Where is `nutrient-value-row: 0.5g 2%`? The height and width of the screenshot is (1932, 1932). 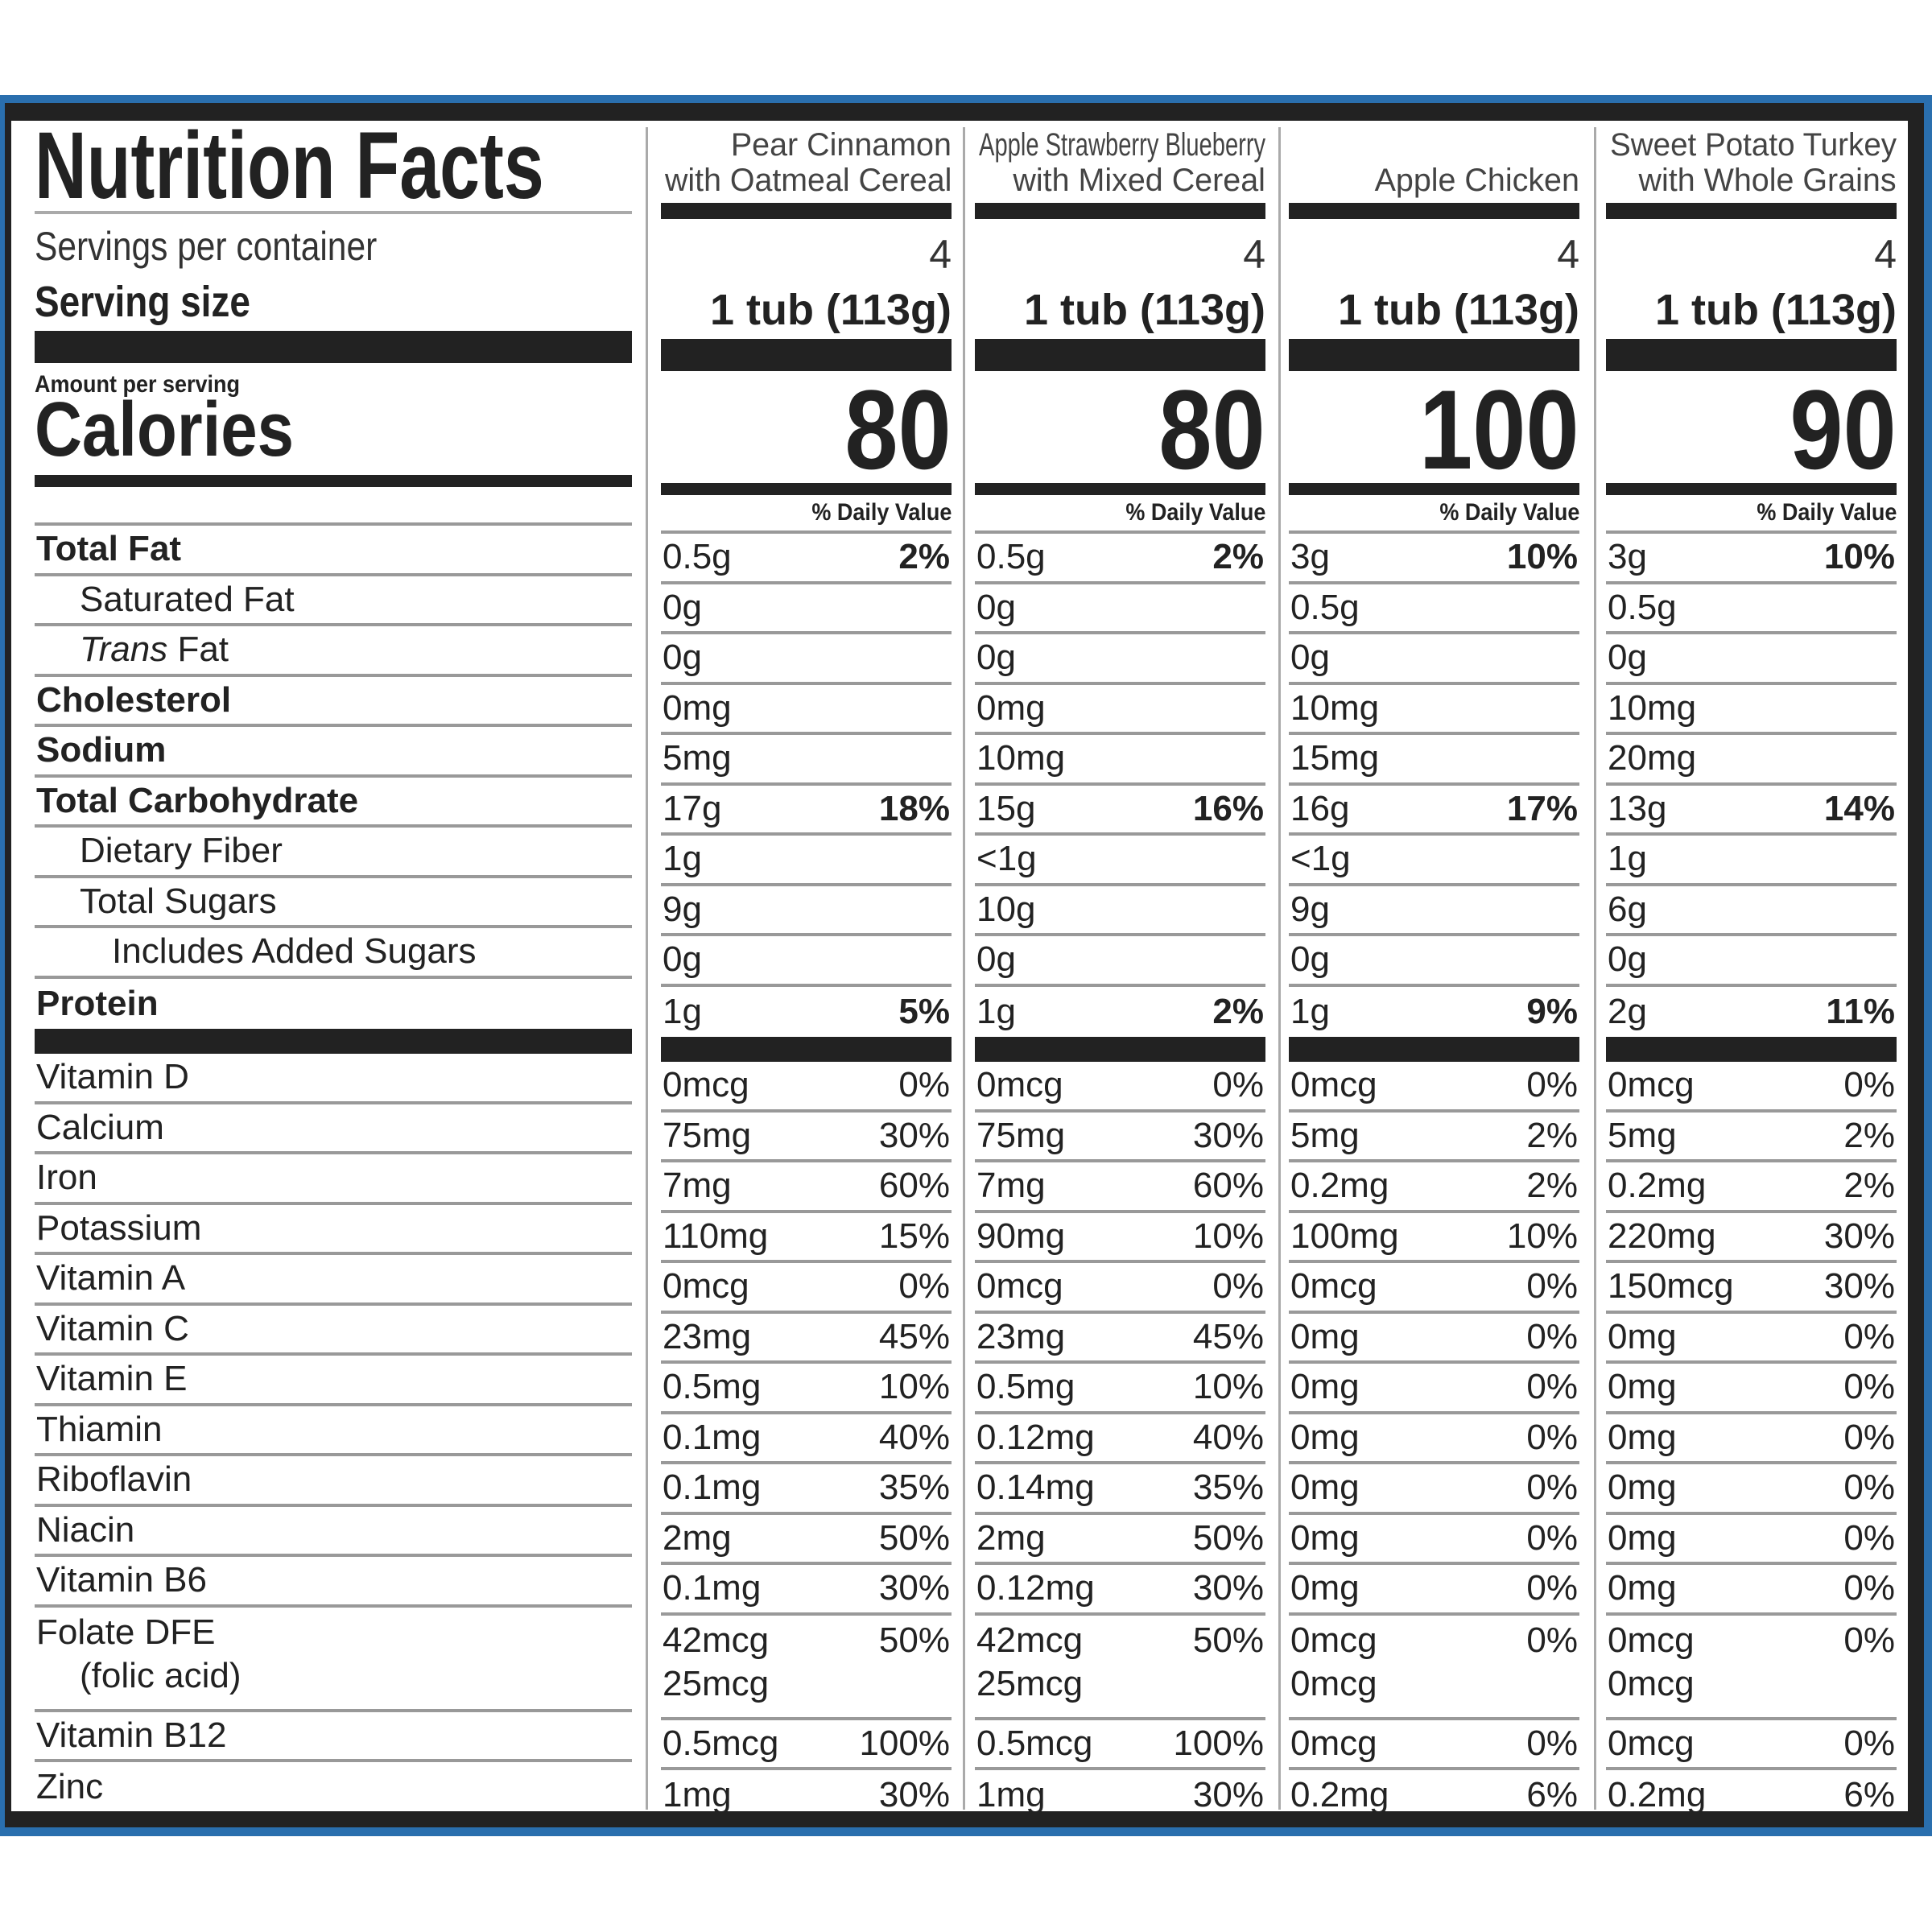 nutrient-value-row: 0.5g 2% is located at coordinates (806, 559).